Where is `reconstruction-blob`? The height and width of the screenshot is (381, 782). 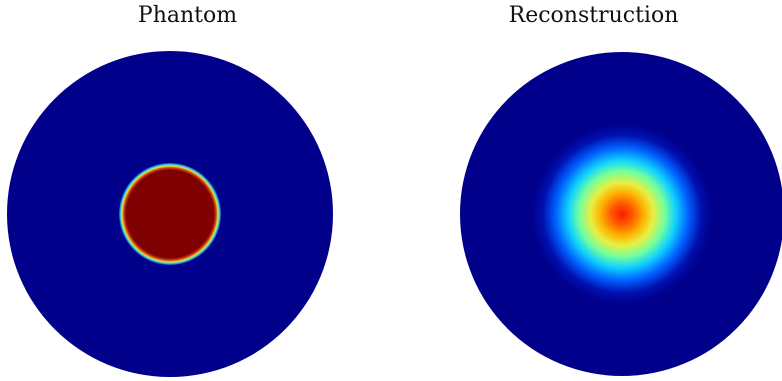 reconstruction-blob is located at coordinates (622, 214).